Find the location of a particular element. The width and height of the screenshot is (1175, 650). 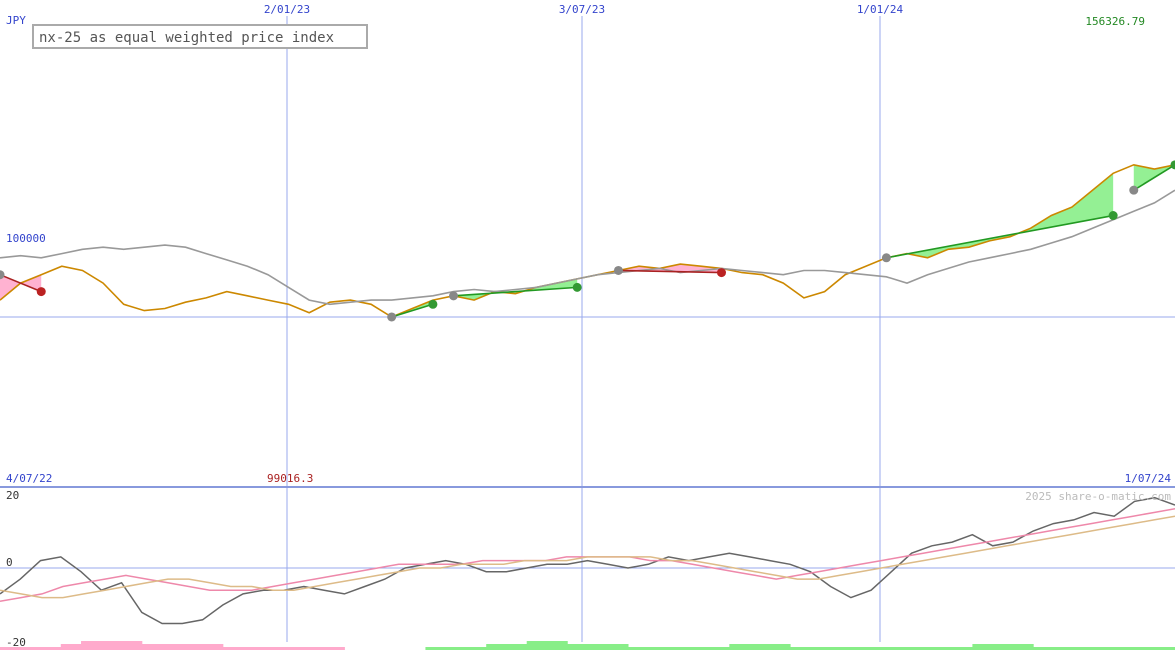

loss-area is located at coordinates (21, 287).